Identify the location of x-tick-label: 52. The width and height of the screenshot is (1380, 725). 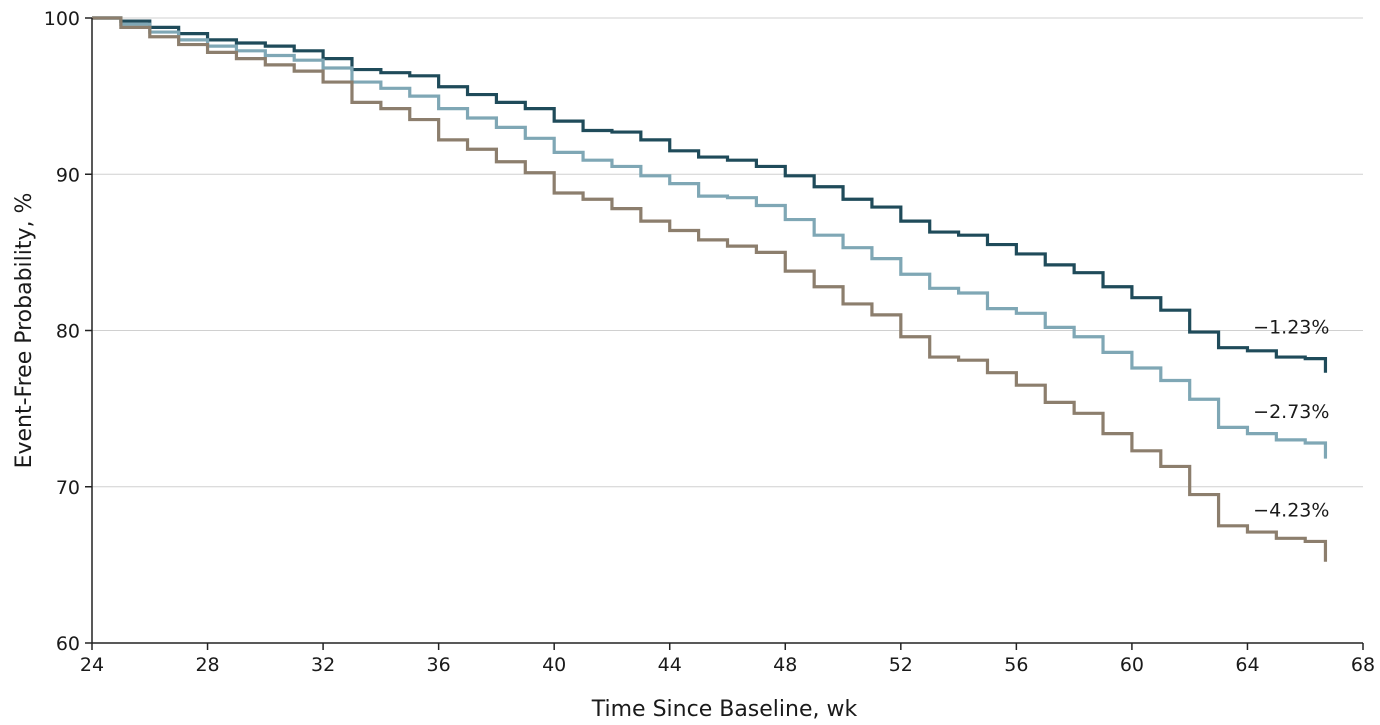
(901, 665).